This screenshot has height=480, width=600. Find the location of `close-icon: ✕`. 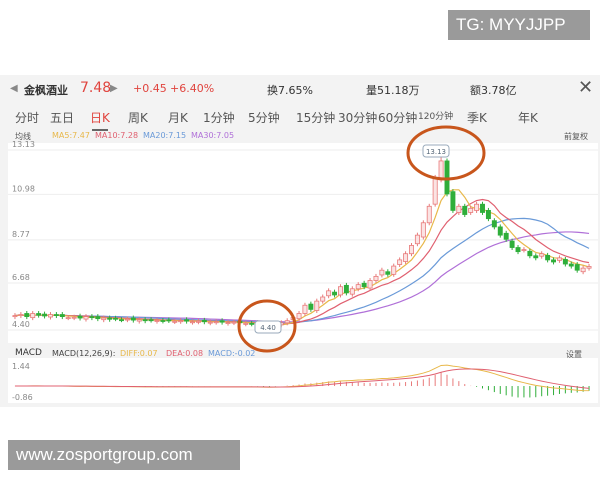

close-icon: ✕ is located at coordinates (586, 87).